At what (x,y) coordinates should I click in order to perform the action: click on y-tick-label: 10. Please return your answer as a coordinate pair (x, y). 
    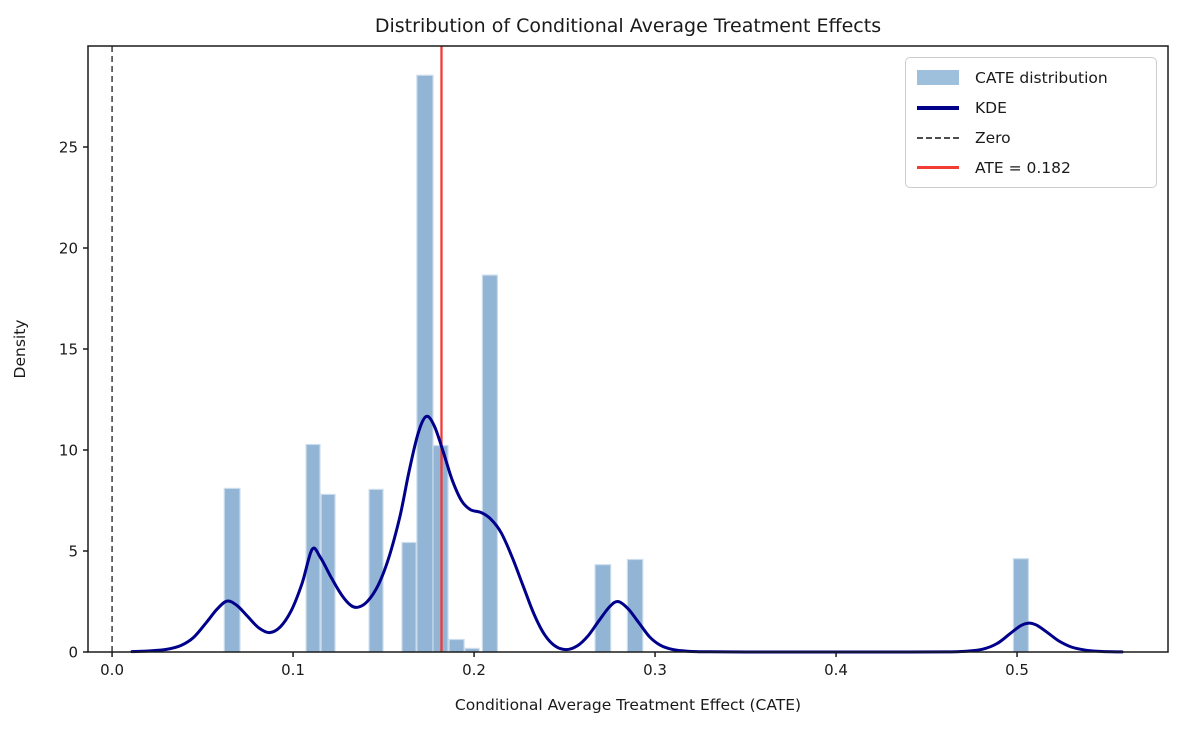
    Looking at the image, I should click on (68, 451).